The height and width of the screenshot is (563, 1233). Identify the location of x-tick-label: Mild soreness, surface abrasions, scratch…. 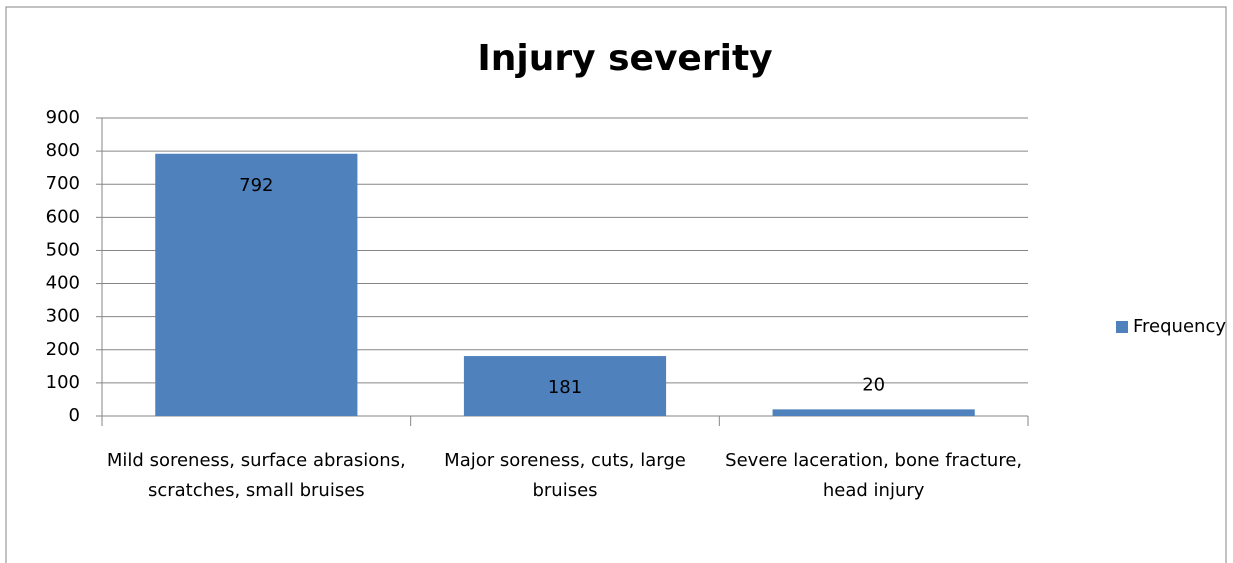
(256, 475).